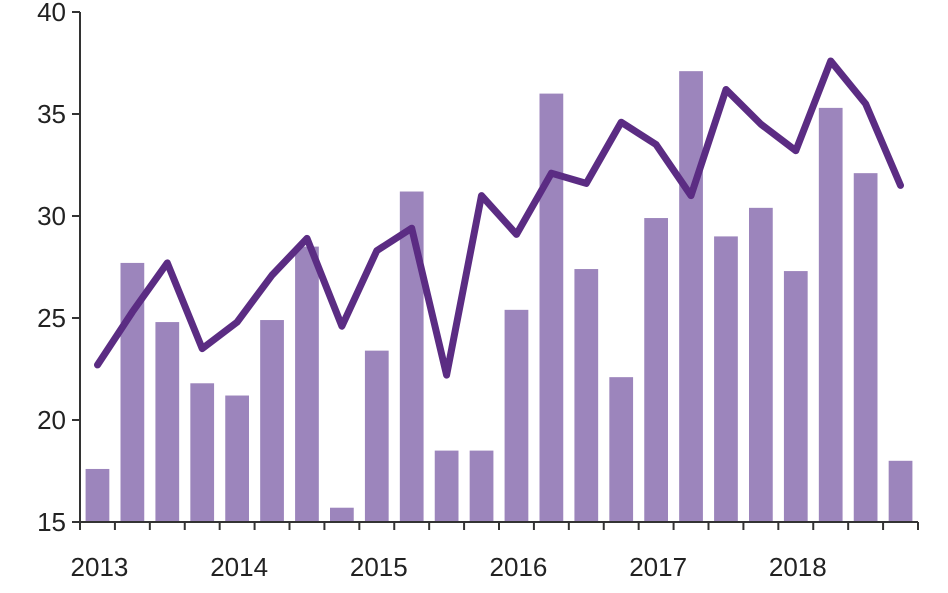 The height and width of the screenshot is (593, 948). I want to click on y-tick-label: 35, so click(51, 114).